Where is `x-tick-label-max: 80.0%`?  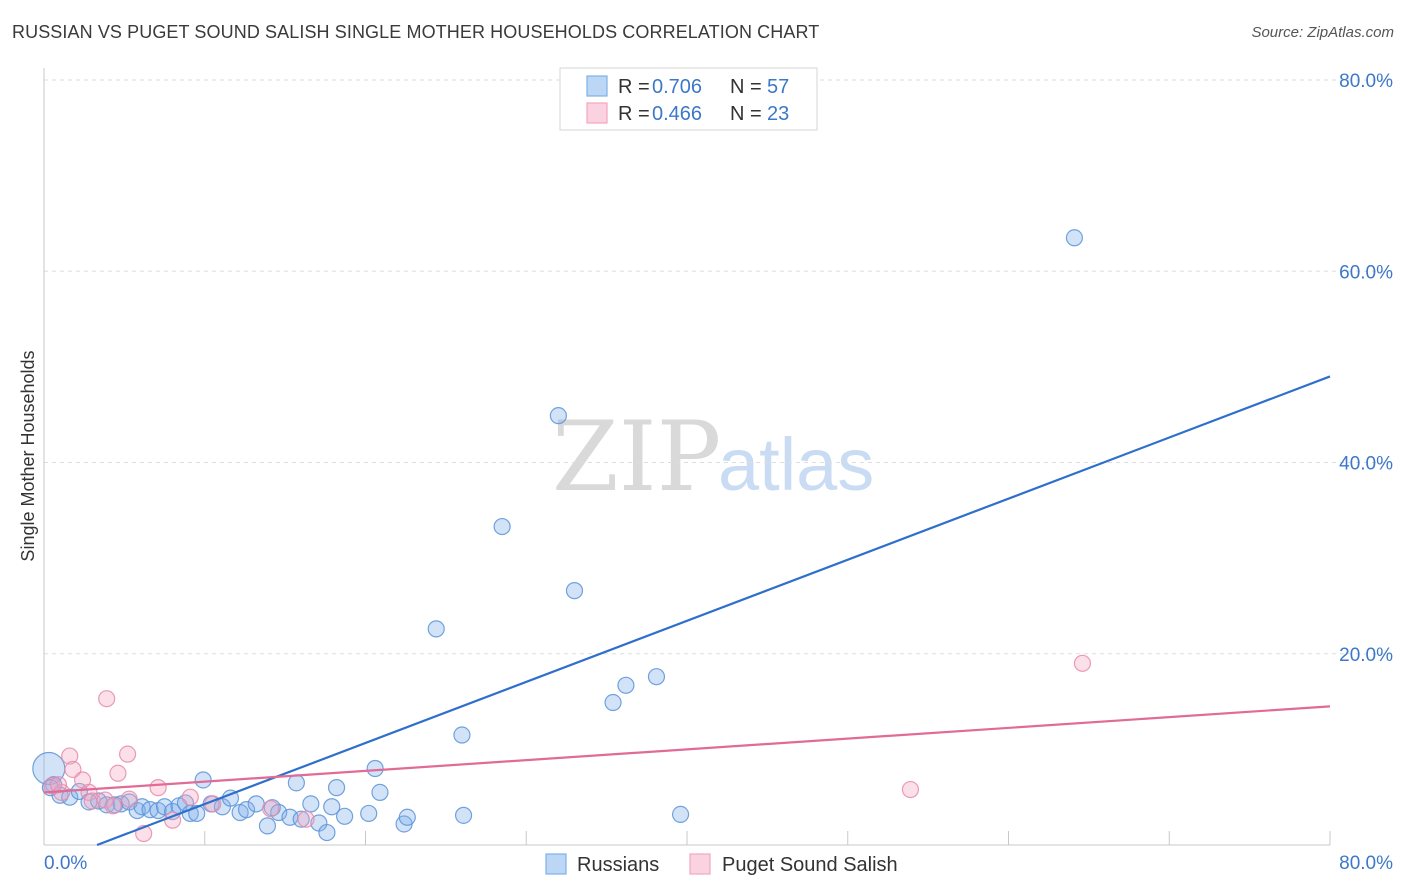
x-tick-label-max: 80.0% is located at coordinates (1366, 863).